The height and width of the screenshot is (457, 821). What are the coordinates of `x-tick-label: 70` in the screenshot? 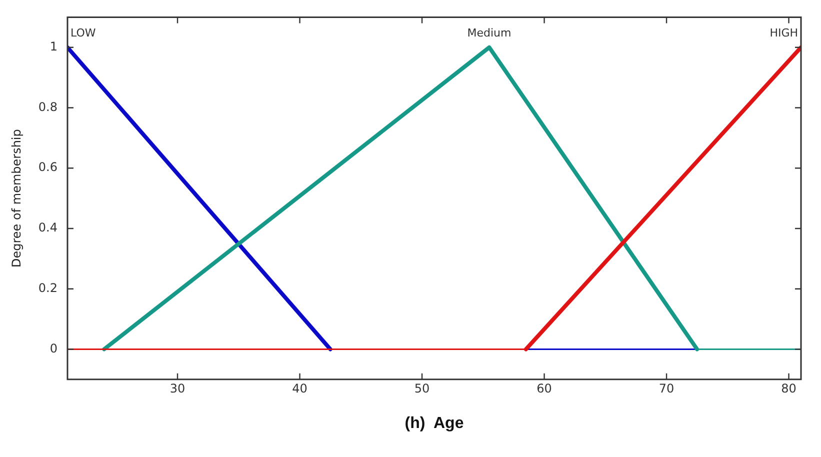 It's located at (666, 389).